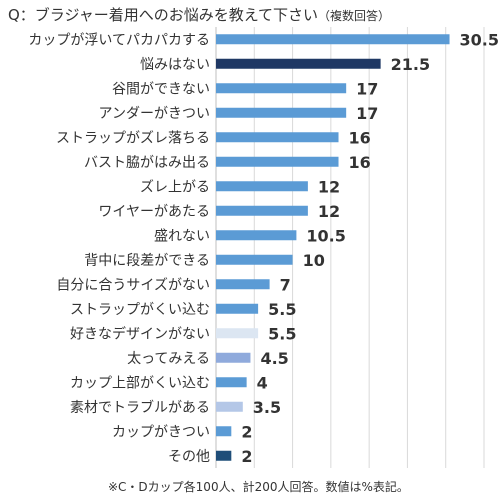 The height and width of the screenshot is (500, 498). I want to click on category-label: アンダーがきつい, so click(154, 114).